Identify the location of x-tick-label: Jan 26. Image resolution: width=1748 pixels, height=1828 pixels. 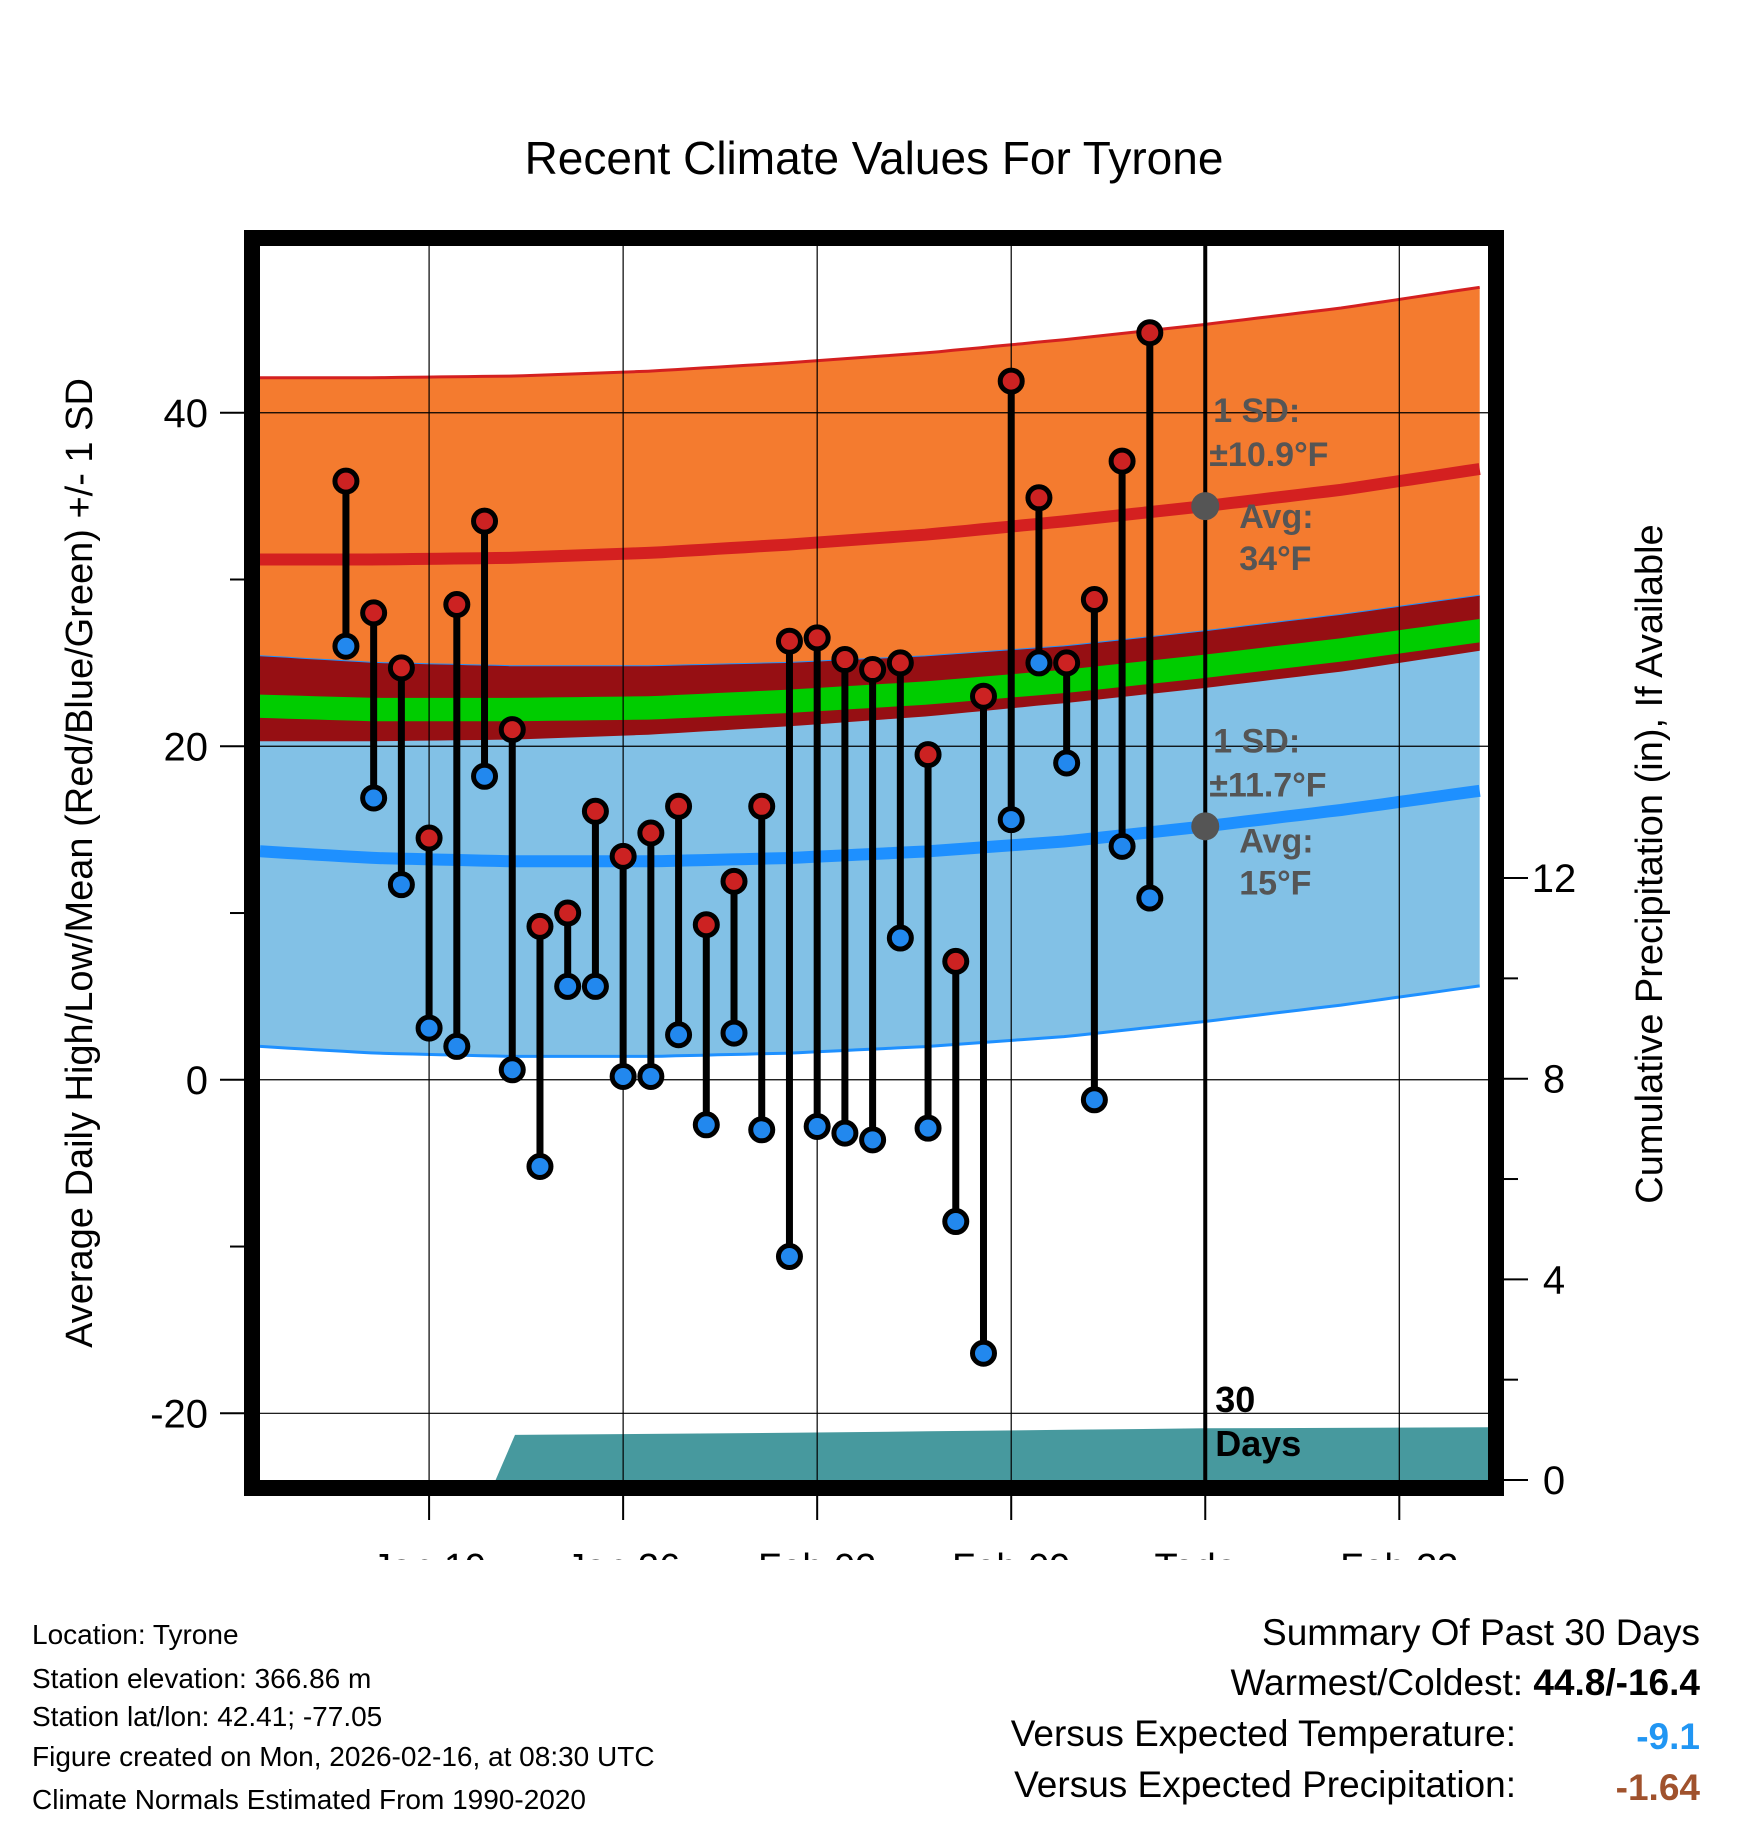
(623, 1553).